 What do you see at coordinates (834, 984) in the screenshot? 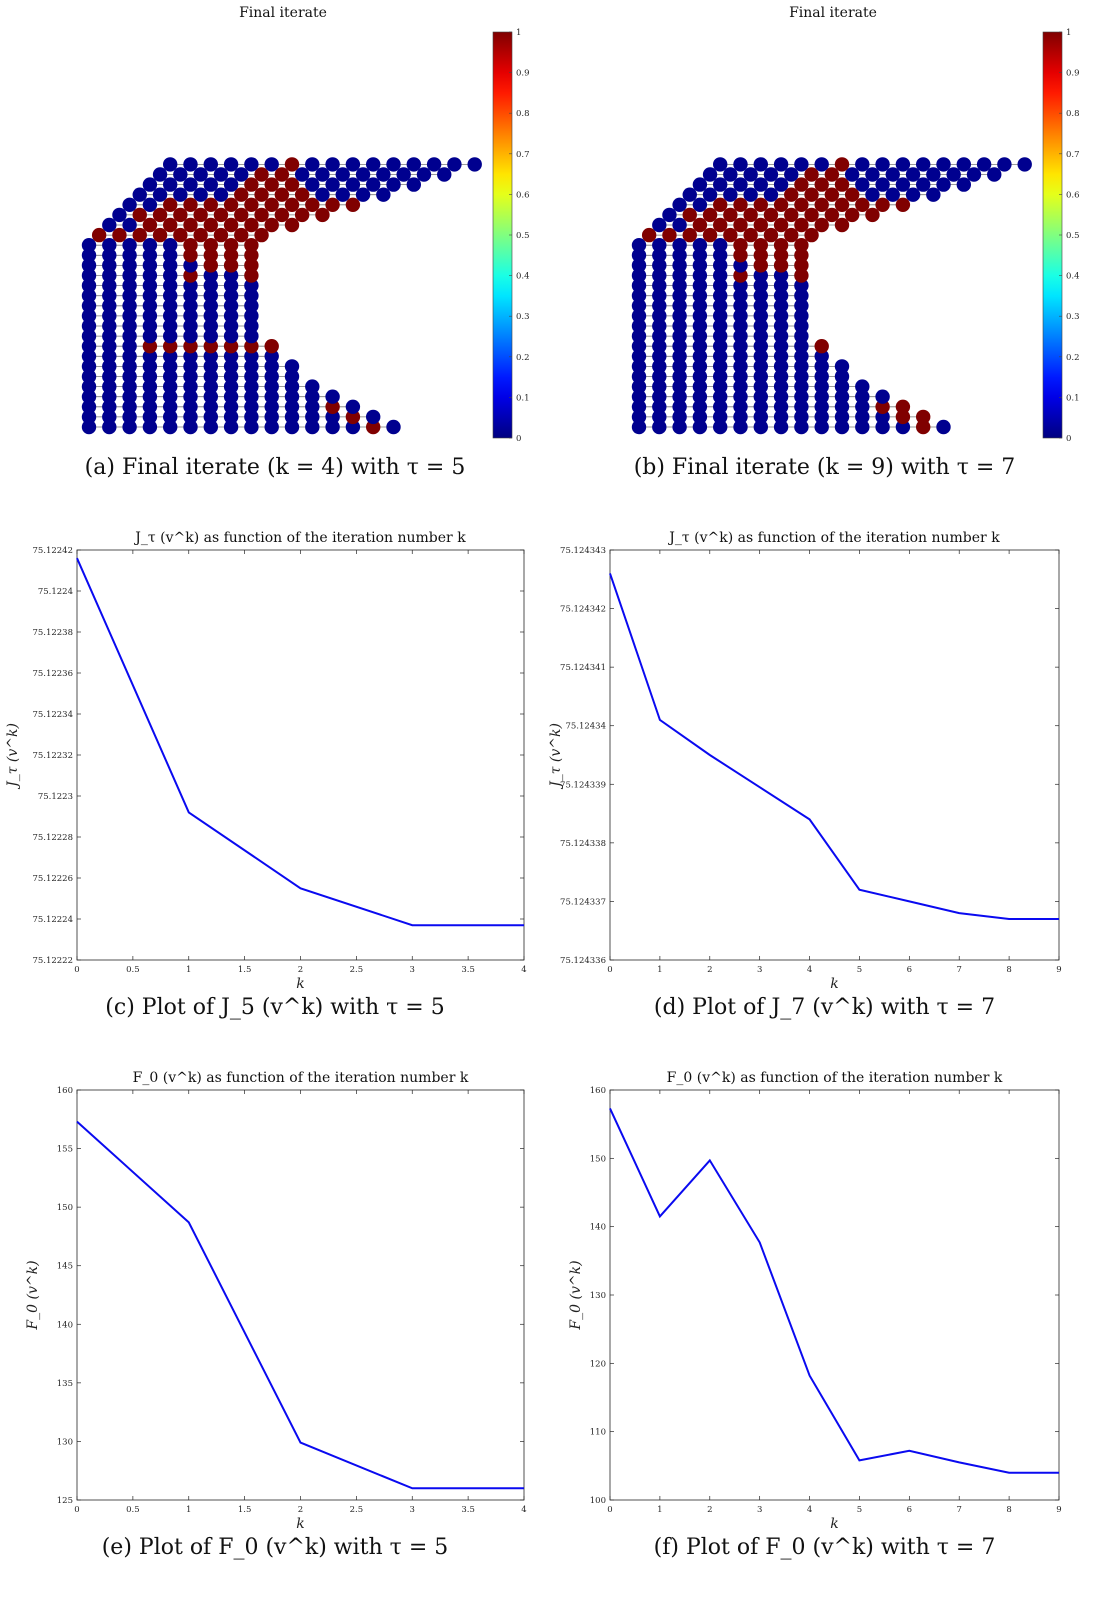
I see `x-axis-label: k` at bounding box center [834, 984].